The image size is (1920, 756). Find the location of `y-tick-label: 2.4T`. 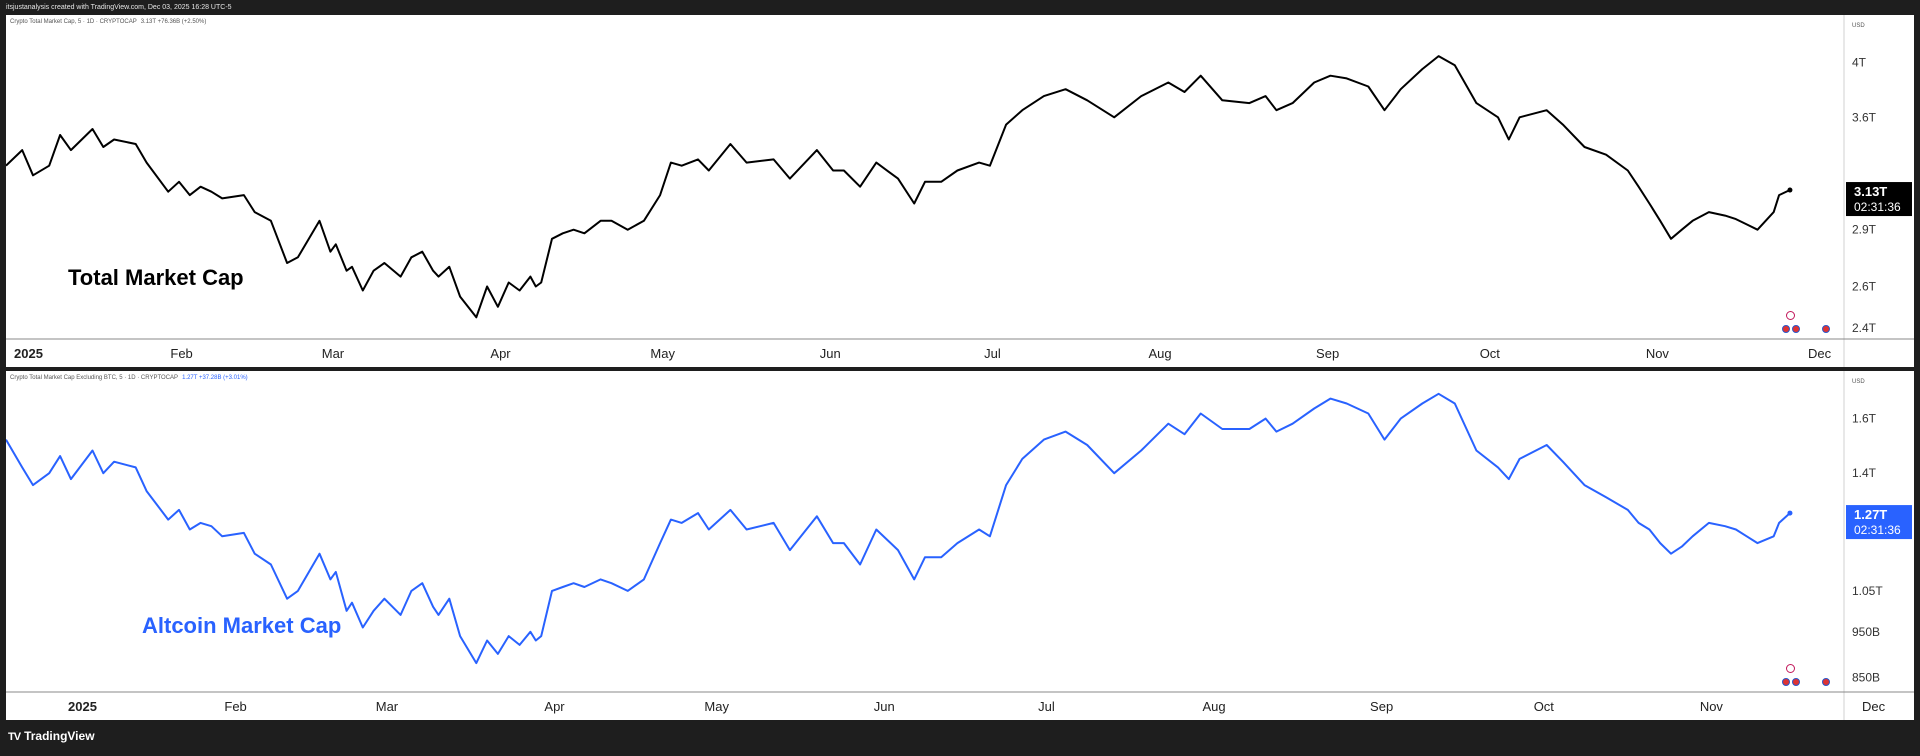

y-tick-label: 2.4T is located at coordinates (1864, 328).